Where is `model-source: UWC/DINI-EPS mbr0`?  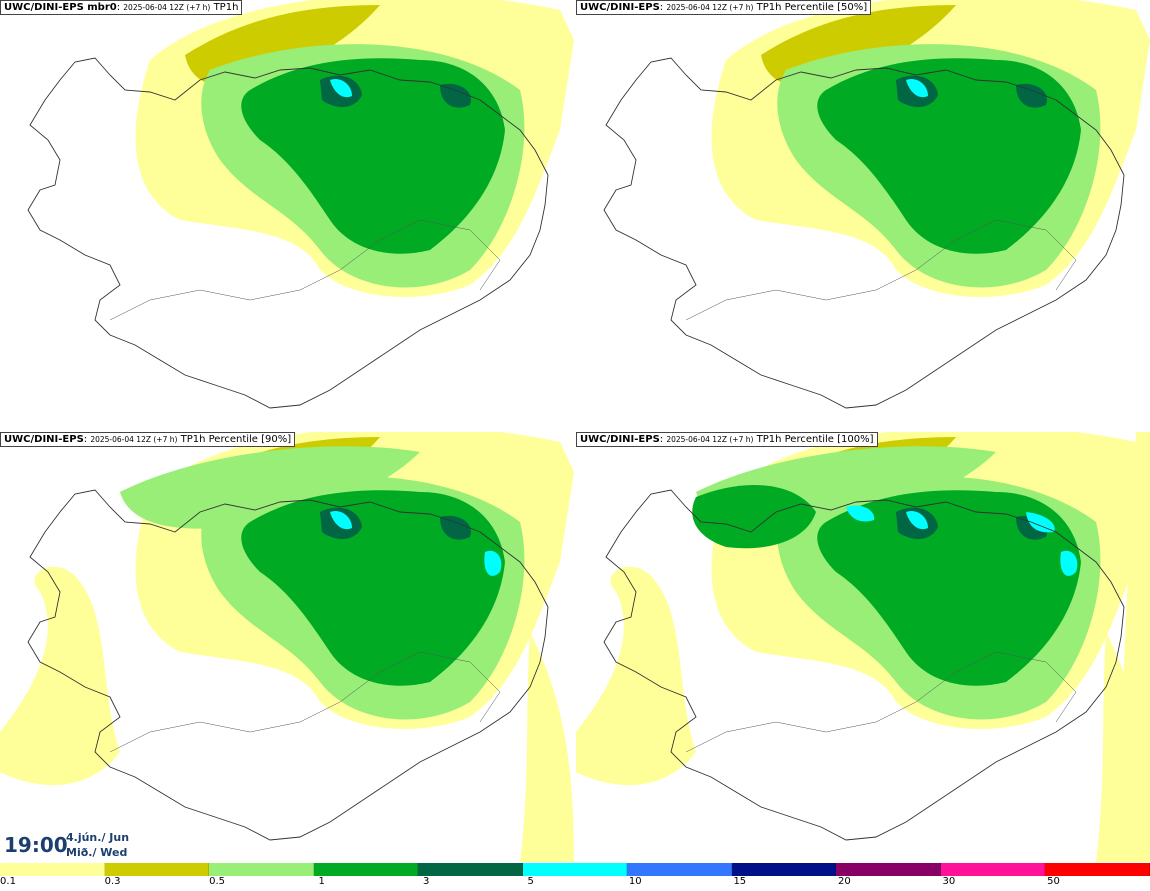 model-source: UWC/DINI-EPS mbr0 is located at coordinates (60, 7).